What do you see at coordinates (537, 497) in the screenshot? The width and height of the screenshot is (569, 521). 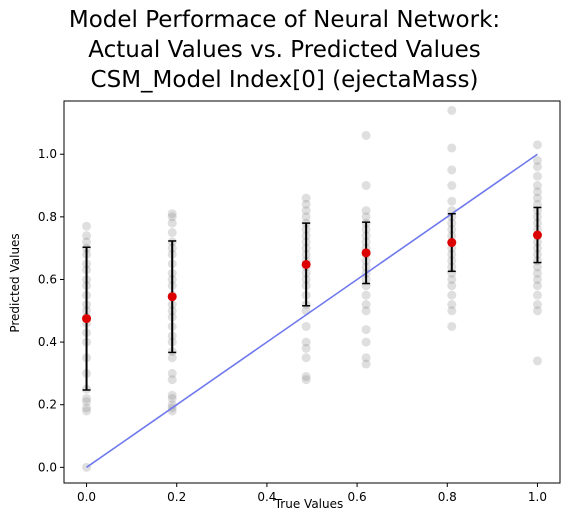 I see `x-tick-label: 1.0` at bounding box center [537, 497].